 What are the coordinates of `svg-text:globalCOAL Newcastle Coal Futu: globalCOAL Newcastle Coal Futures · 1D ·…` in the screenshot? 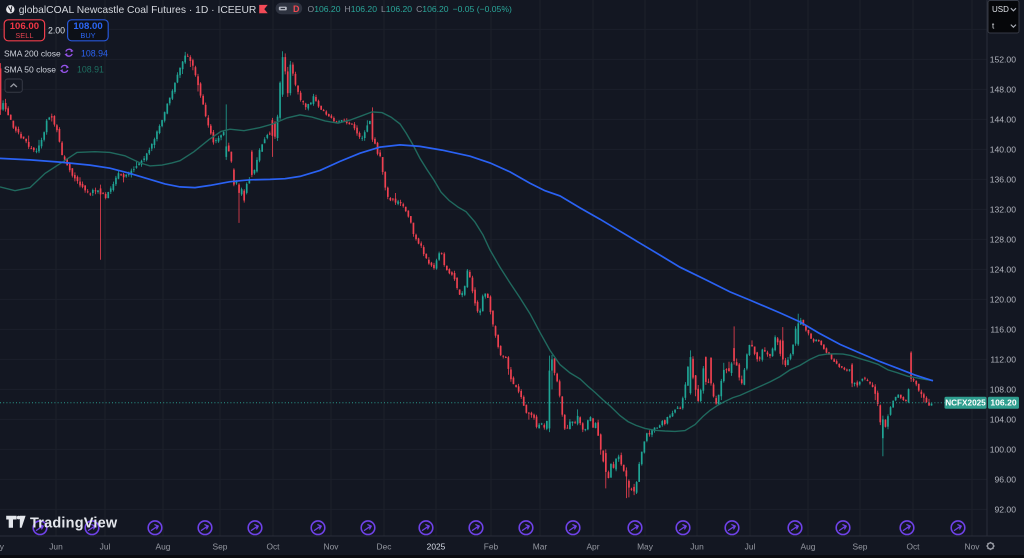 It's located at (138, 10).